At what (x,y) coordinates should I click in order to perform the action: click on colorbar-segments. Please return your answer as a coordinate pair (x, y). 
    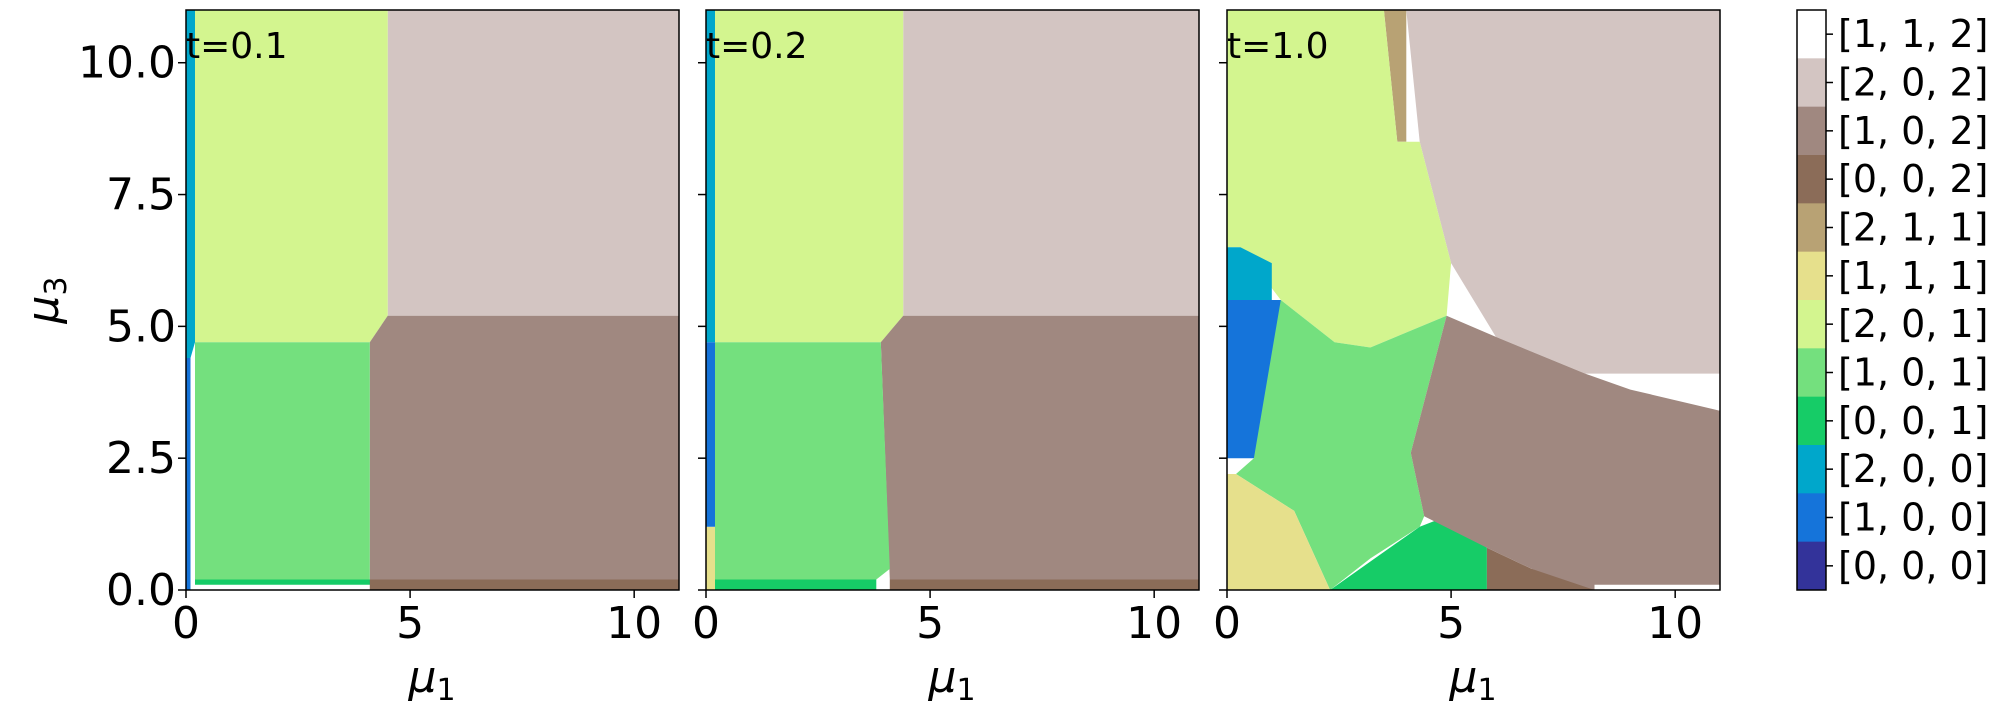
    Looking at the image, I should click on (1811, 300).